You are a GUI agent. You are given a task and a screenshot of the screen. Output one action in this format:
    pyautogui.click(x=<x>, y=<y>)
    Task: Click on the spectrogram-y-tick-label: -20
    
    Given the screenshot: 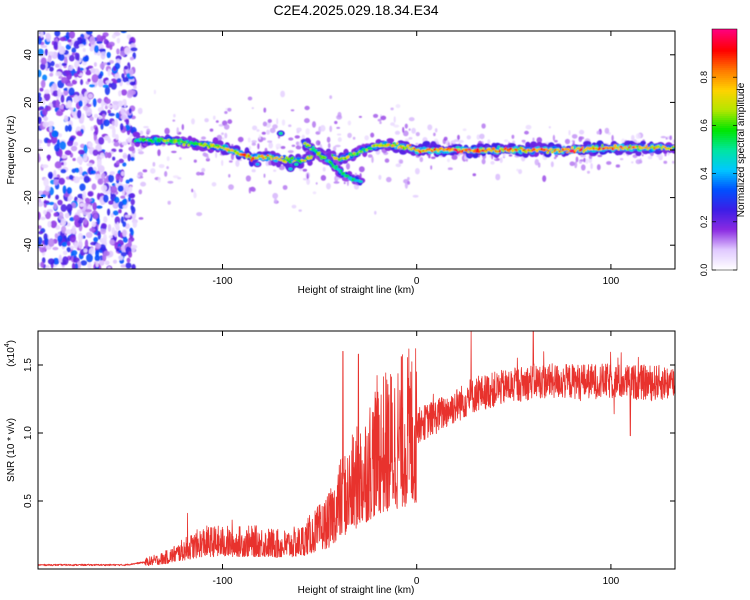 What is the action you would take?
    pyautogui.click(x=28, y=197)
    